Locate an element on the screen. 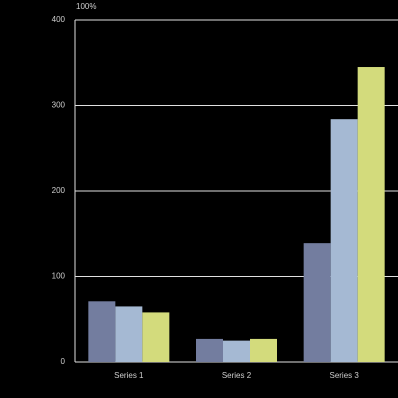 The width and height of the screenshot is (398, 398). x-tick-label: Series 1 is located at coordinates (129, 375).